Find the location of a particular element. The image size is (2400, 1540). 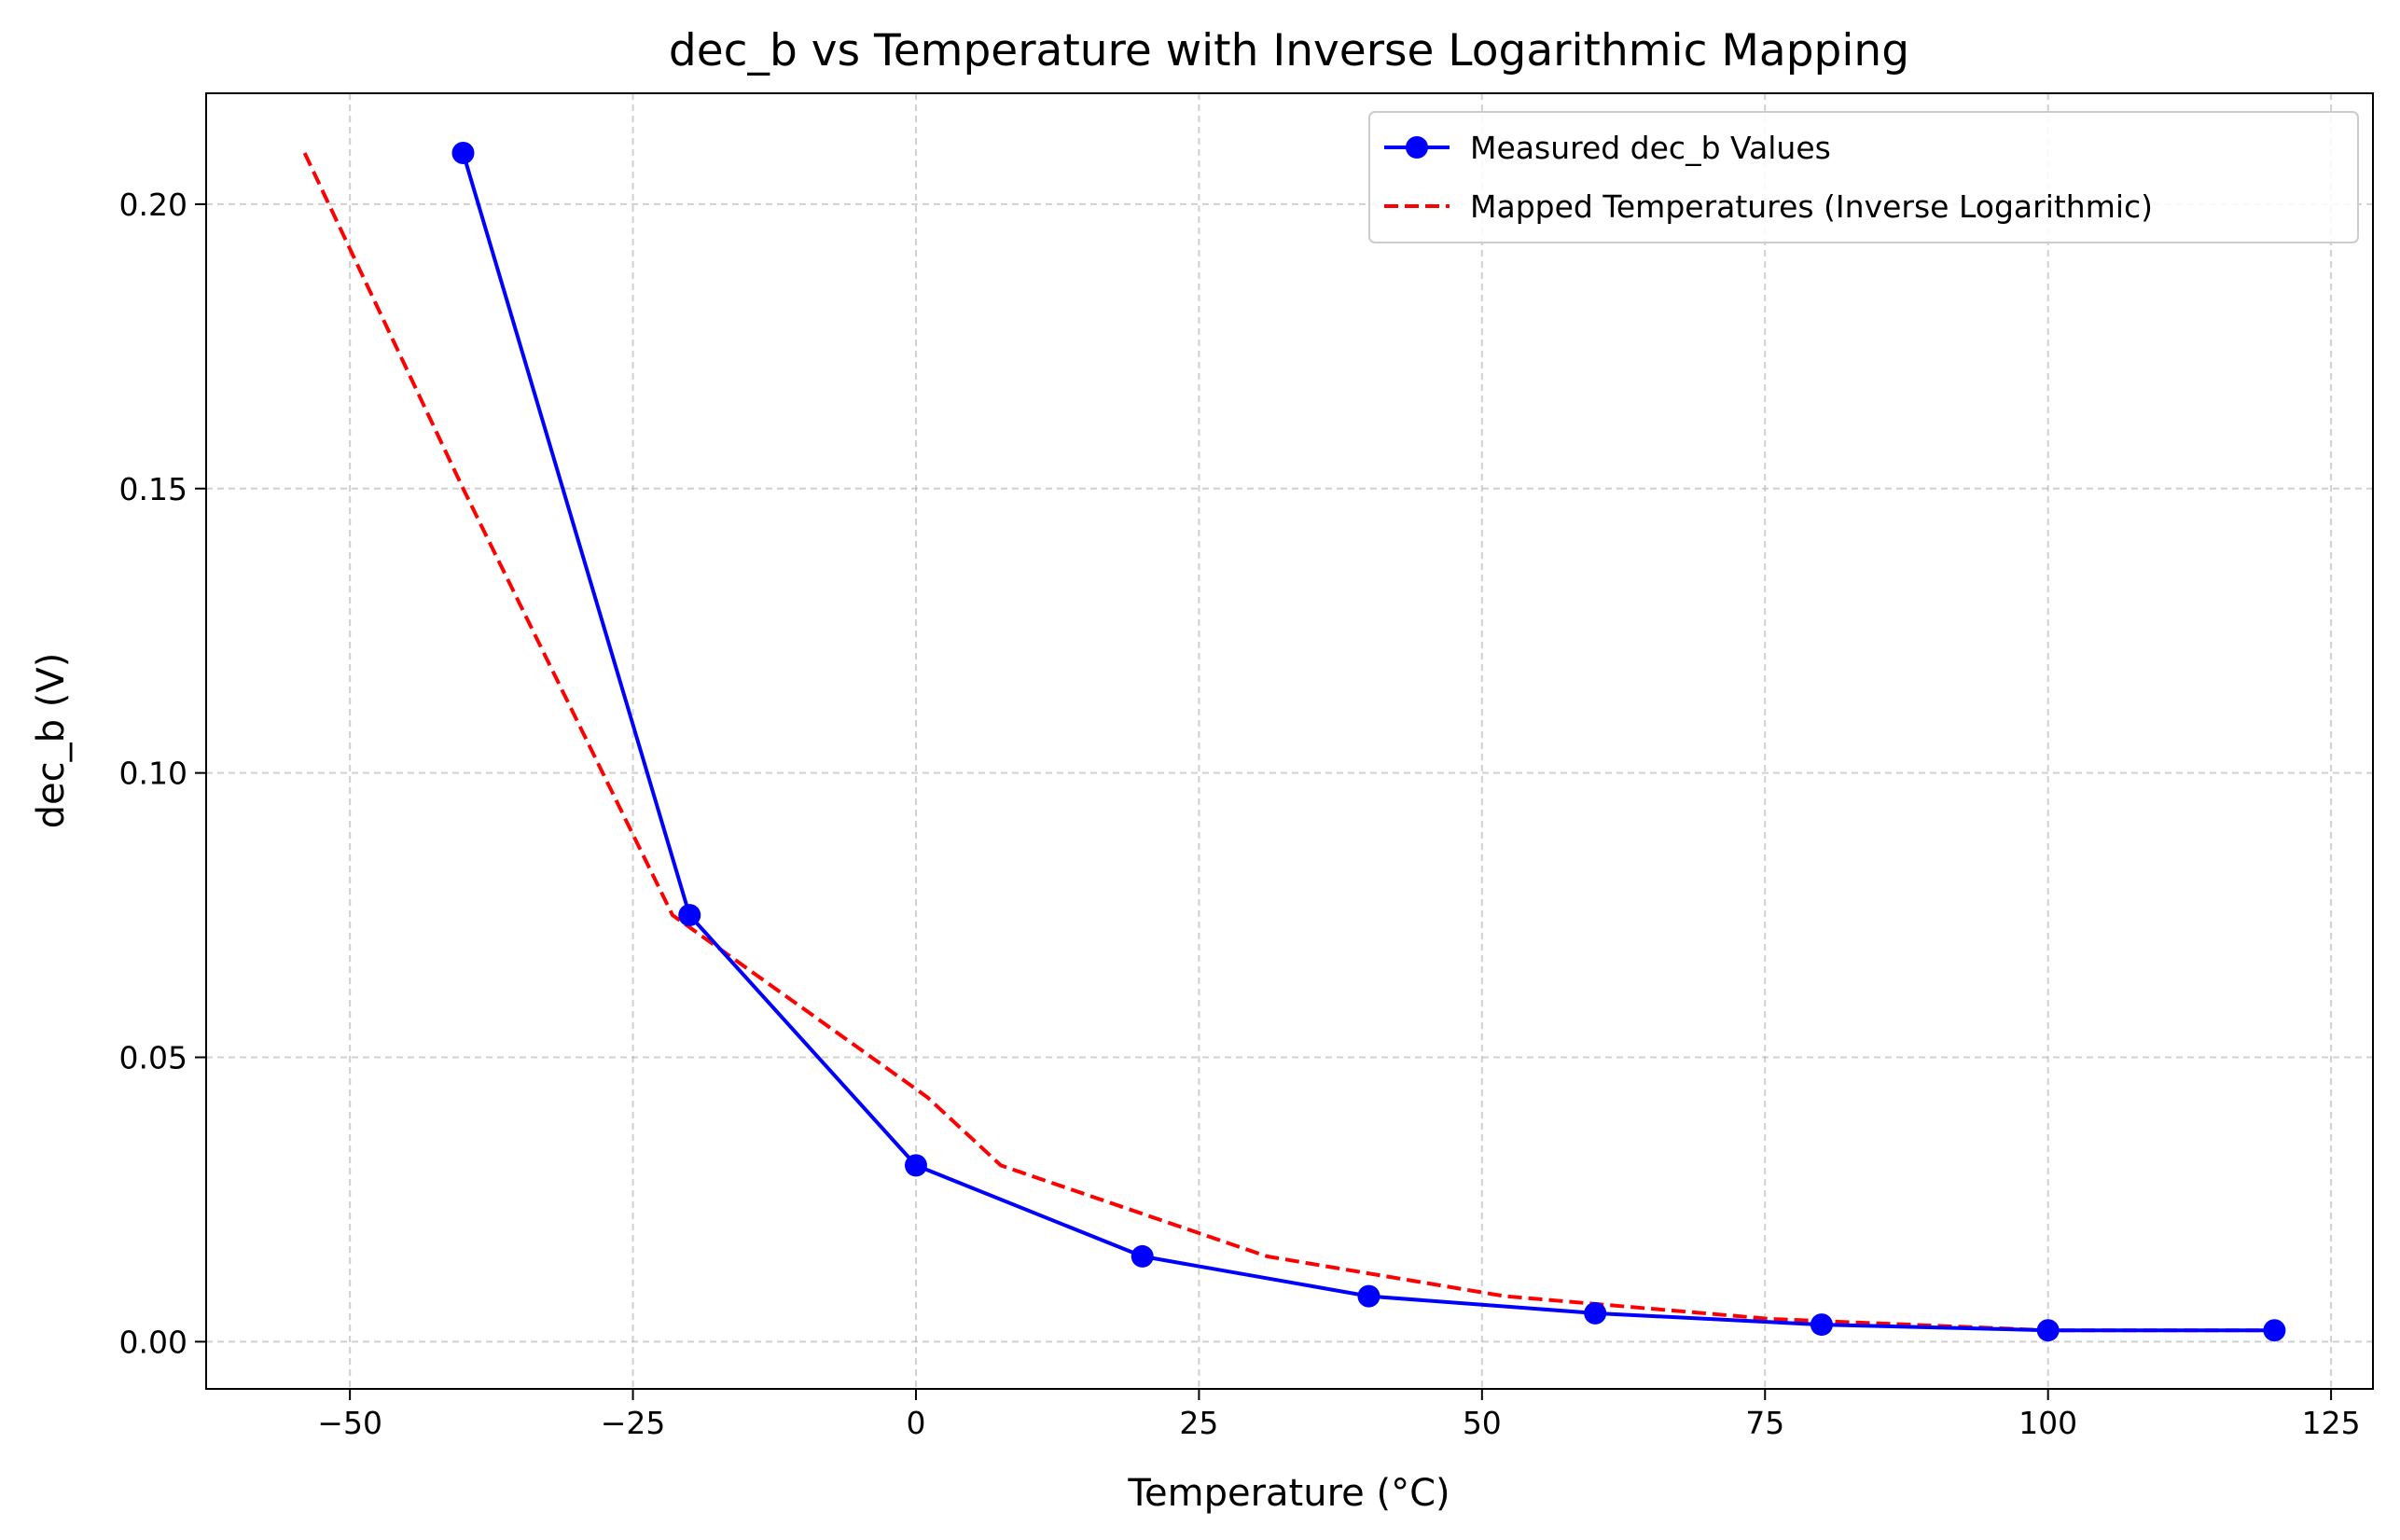

legend-box is located at coordinates (1863, 177).